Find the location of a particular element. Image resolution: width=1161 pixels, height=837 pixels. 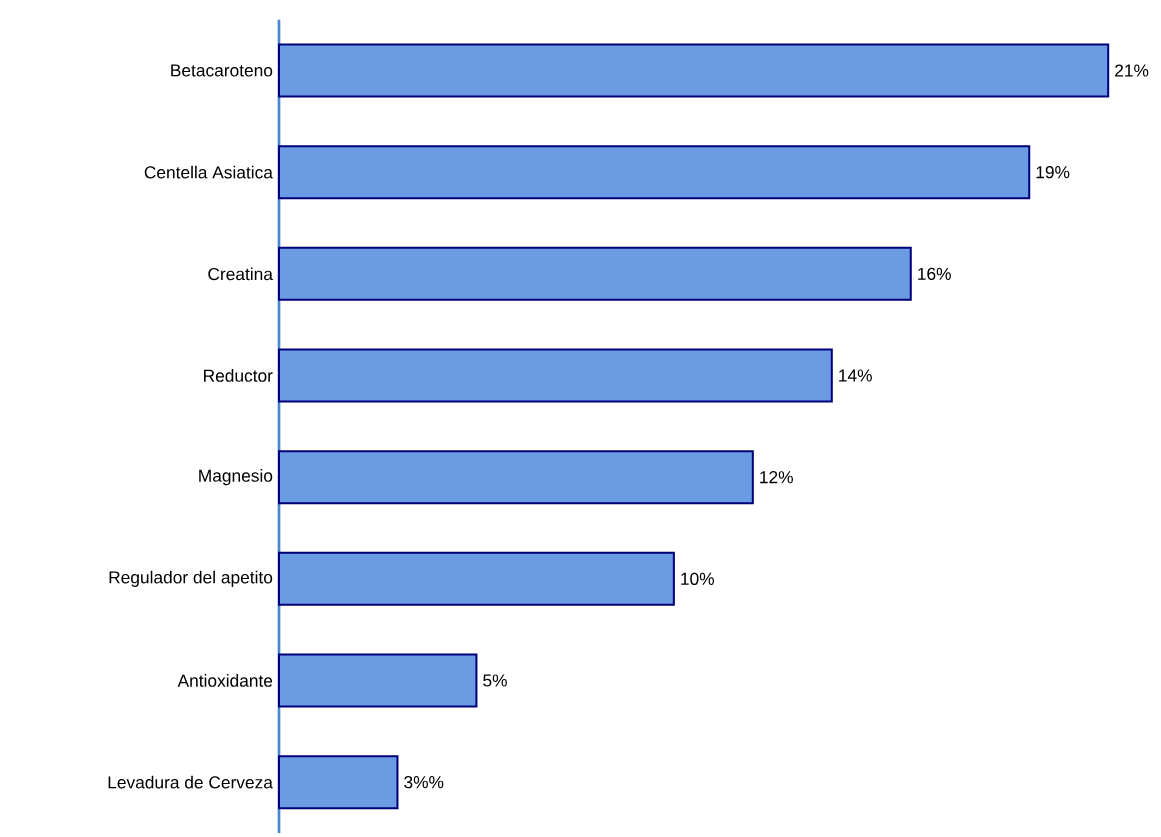

y-tick-label: Reductor is located at coordinates (238, 375).